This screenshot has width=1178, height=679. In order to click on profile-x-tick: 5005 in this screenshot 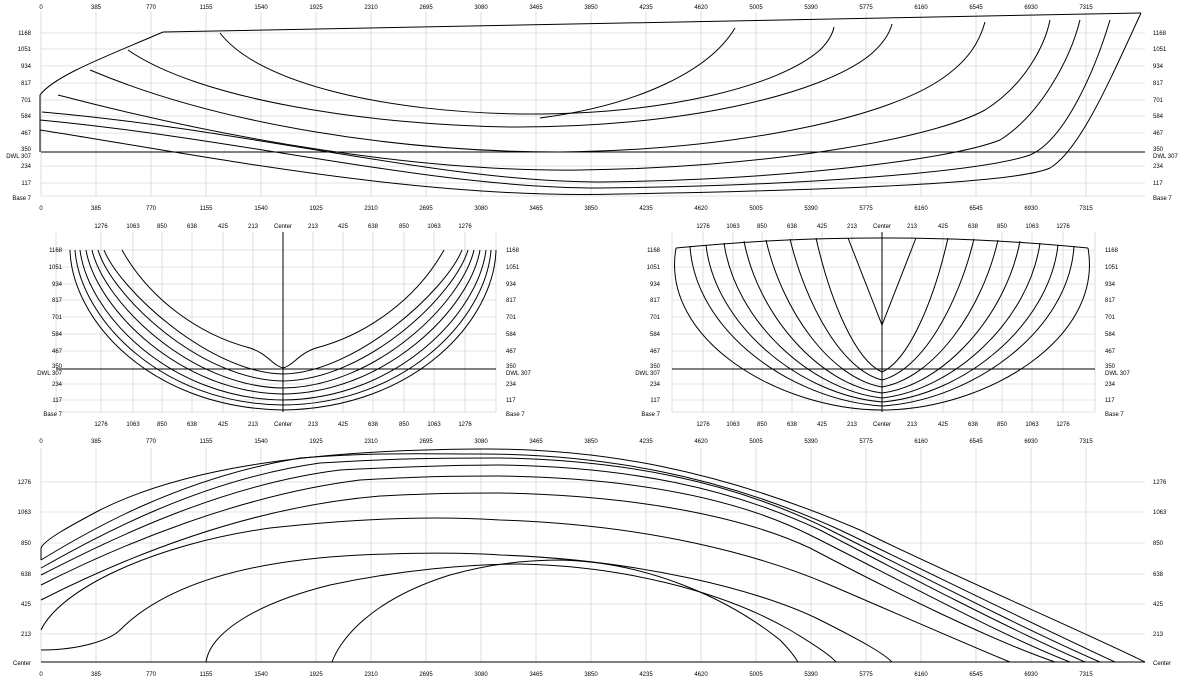, I will do `click(756, 8)`.